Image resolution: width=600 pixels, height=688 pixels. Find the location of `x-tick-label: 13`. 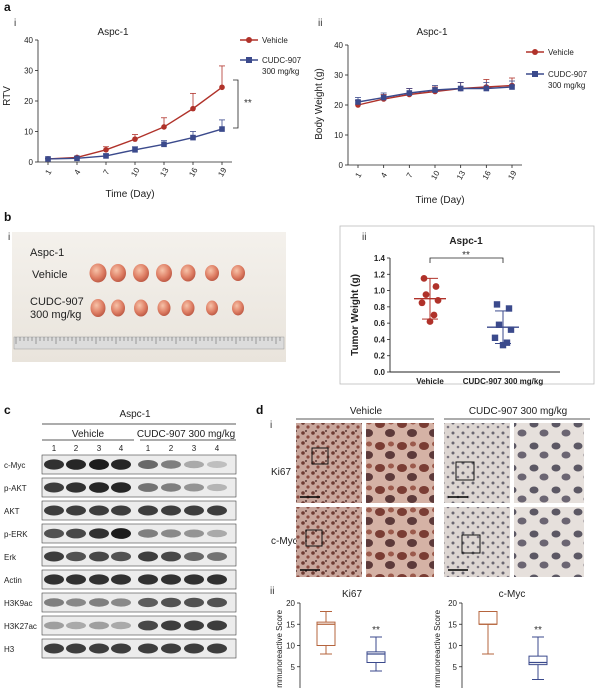

x-tick-label: 13 is located at coordinates (461, 175).